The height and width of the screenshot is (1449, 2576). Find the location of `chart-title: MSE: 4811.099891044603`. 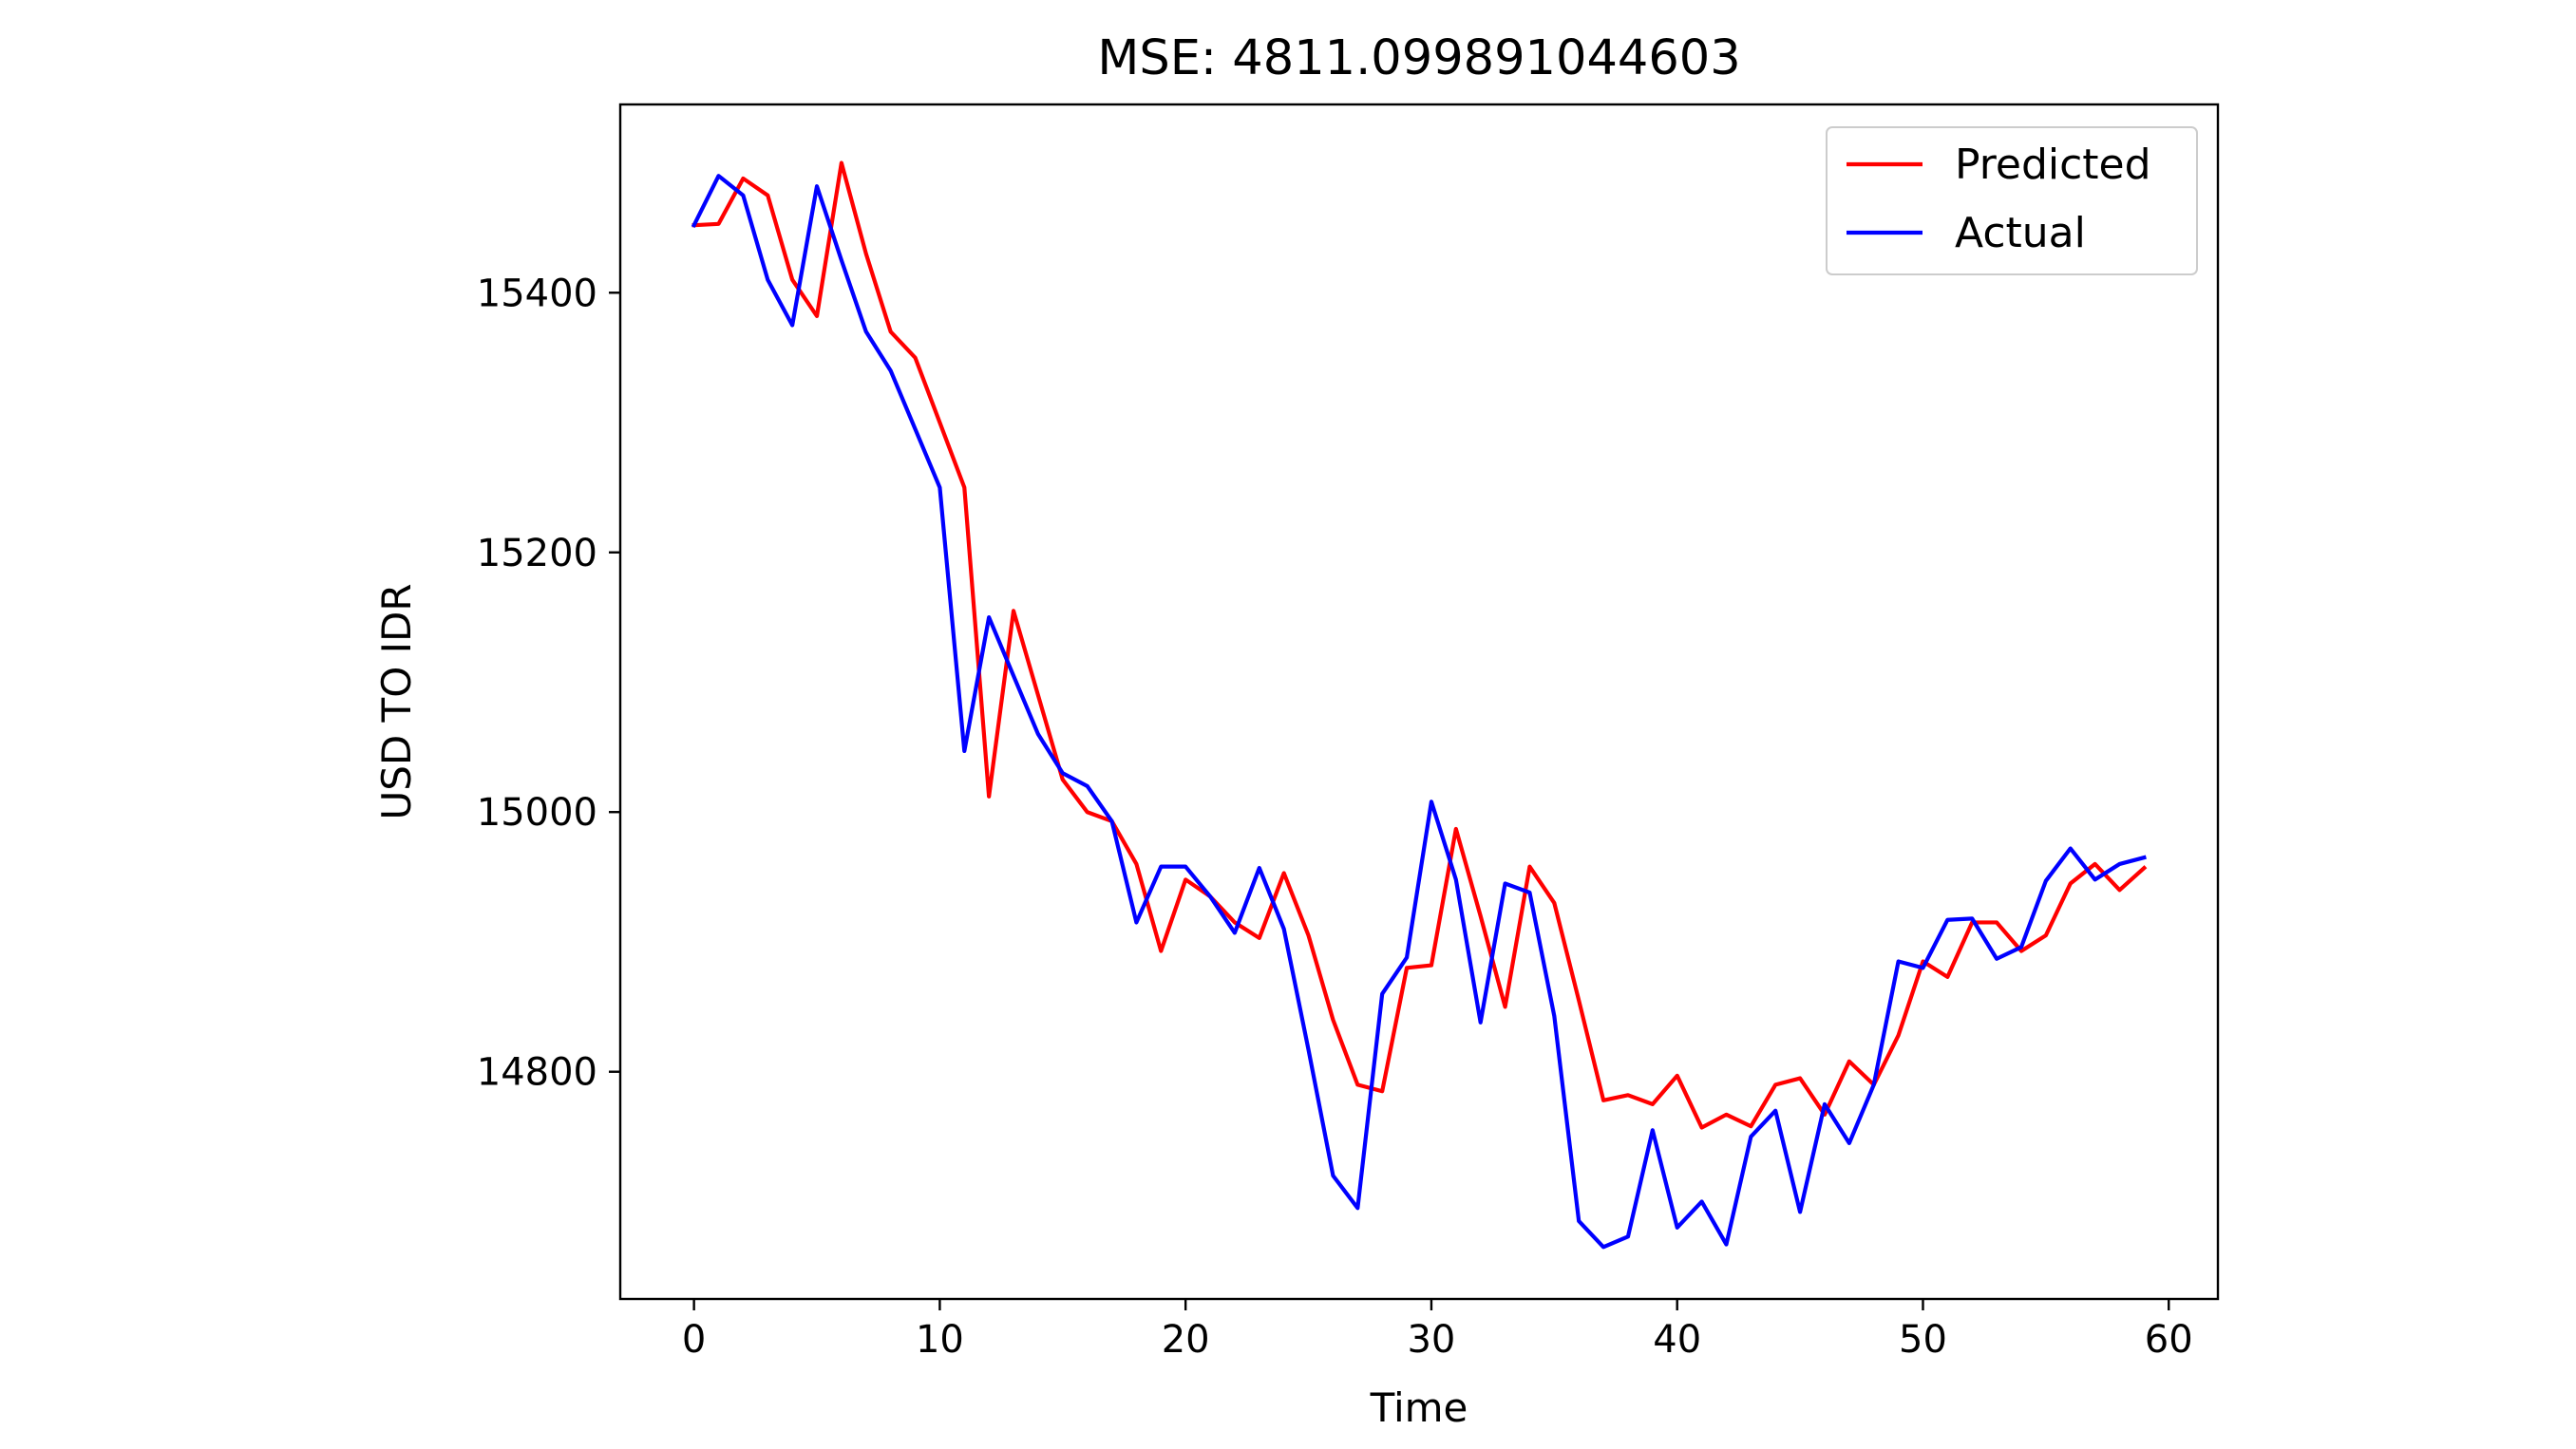

chart-title: MSE: 4811.099891044603 is located at coordinates (1418, 58).